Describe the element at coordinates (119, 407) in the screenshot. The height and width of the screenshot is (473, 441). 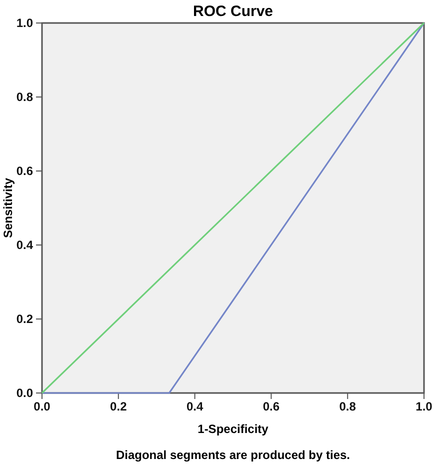
I see `x-tick-label: 0.2` at that location.